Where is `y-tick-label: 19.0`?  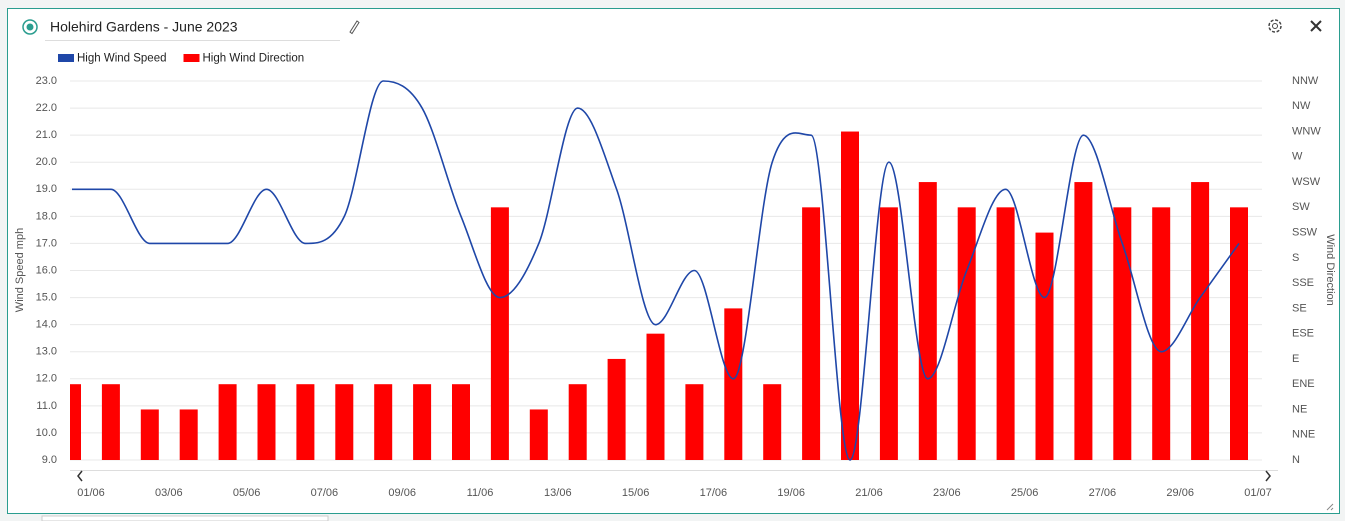
y-tick-label: 19.0 is located at coordinates (46, 189).